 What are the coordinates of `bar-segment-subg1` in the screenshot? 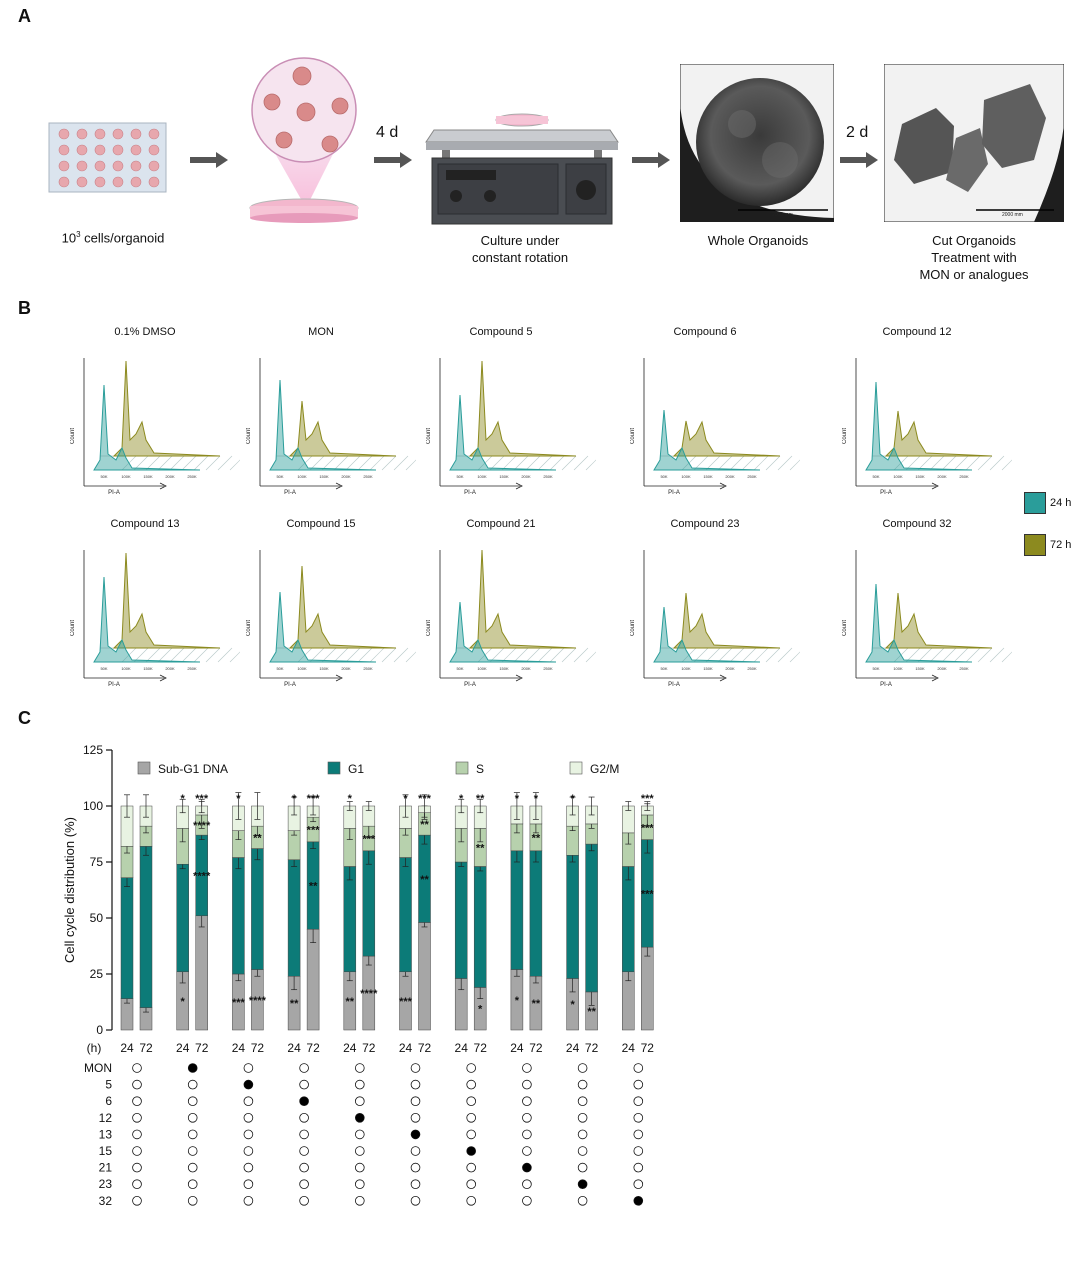 It's located at (201, 973).